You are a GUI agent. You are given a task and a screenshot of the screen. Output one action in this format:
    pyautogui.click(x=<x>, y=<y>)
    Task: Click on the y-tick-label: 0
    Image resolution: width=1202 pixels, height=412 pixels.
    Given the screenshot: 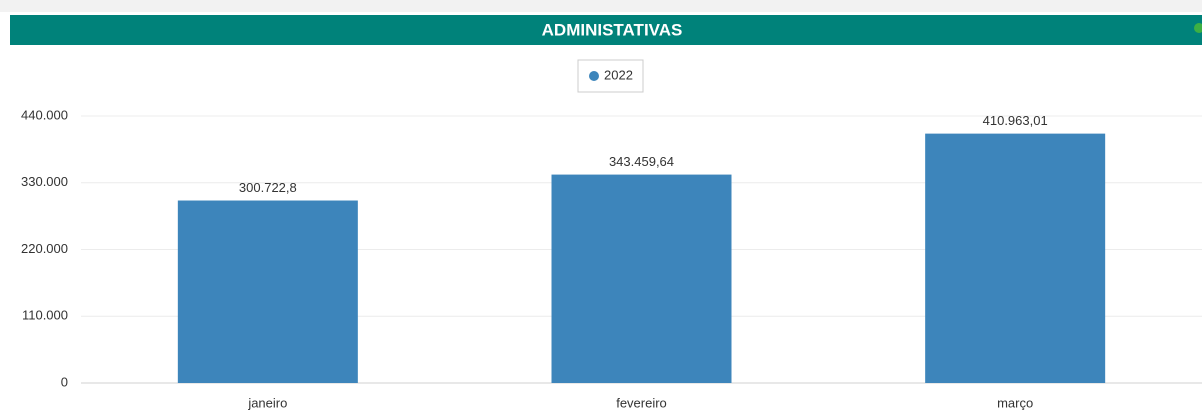 What is the action you would take?
    pyautogui.click(x=64, y=381)
    